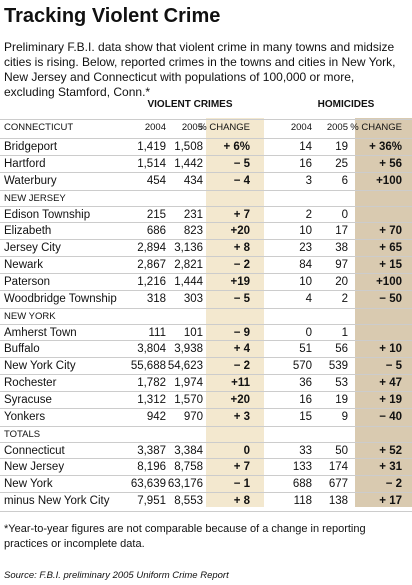 The height and width of the screenshot is (585, 412). Describe the element at coordinates (305, 147) in the screenshot. I see `cell: 14` at that location.